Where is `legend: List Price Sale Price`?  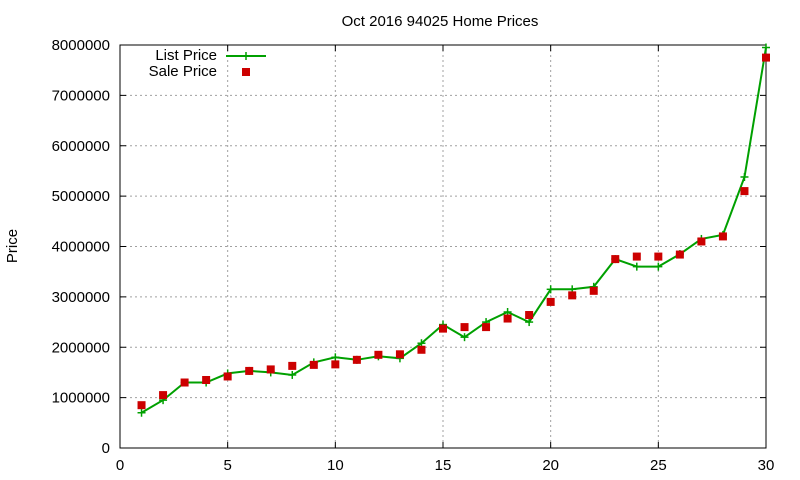
legend: List Price Sale Price is located at coordinates (207, 63).